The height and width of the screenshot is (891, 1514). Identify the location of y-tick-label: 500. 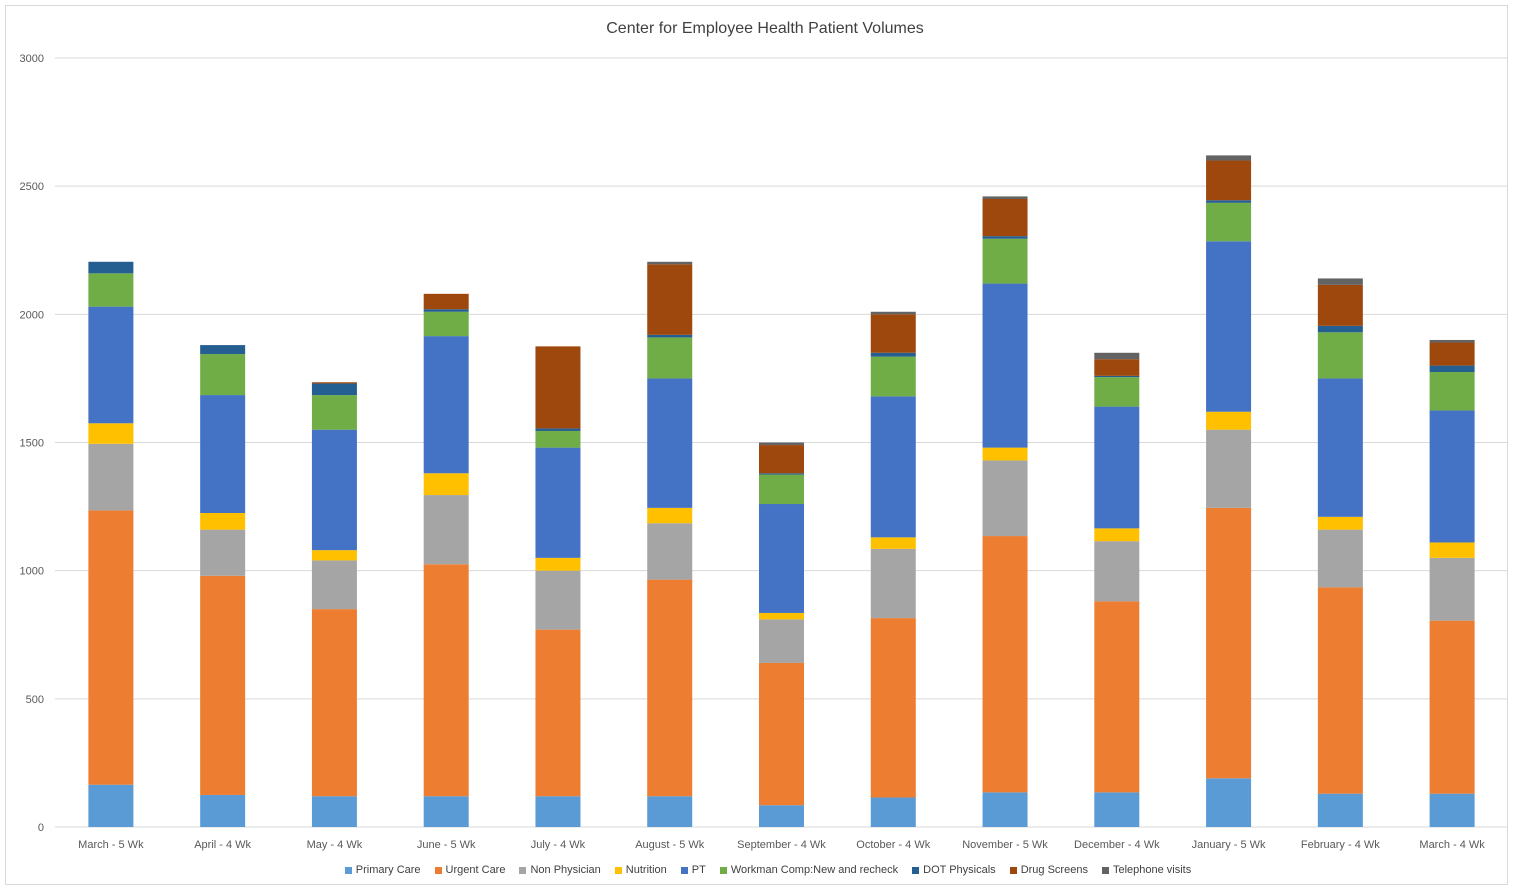
(35, 700).